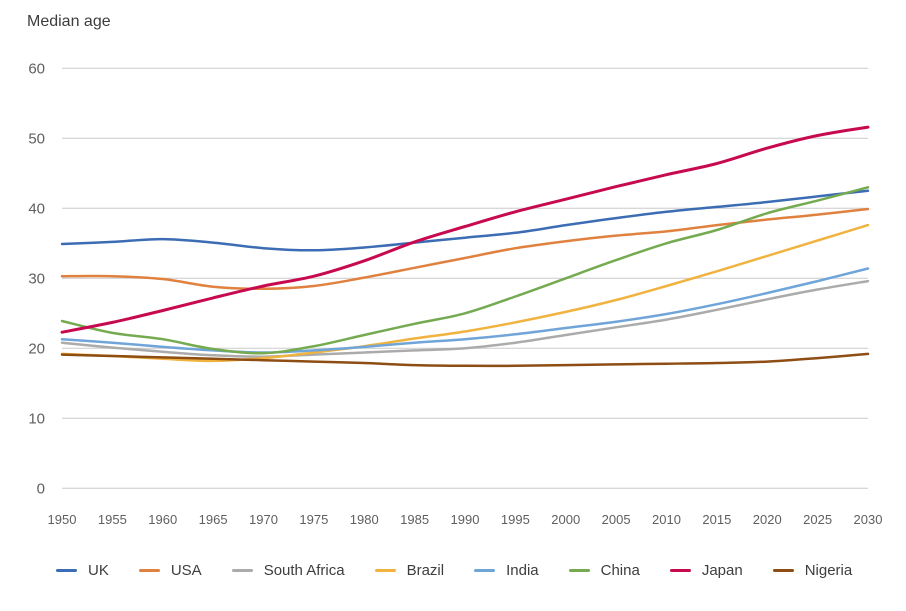  Describe the element at coordinates (82, 570) in the screenshot. I see `legend-item-uk: UK` at that location.